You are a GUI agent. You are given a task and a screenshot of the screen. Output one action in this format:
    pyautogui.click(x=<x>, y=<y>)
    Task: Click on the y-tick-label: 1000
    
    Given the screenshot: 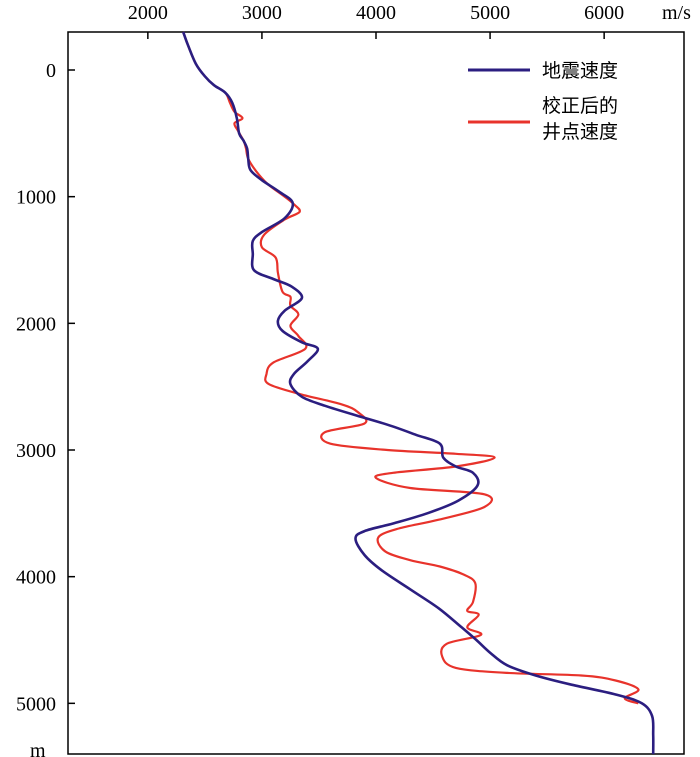 What is the action you would take?
    pyautogui.click(x=36, y=198)
    